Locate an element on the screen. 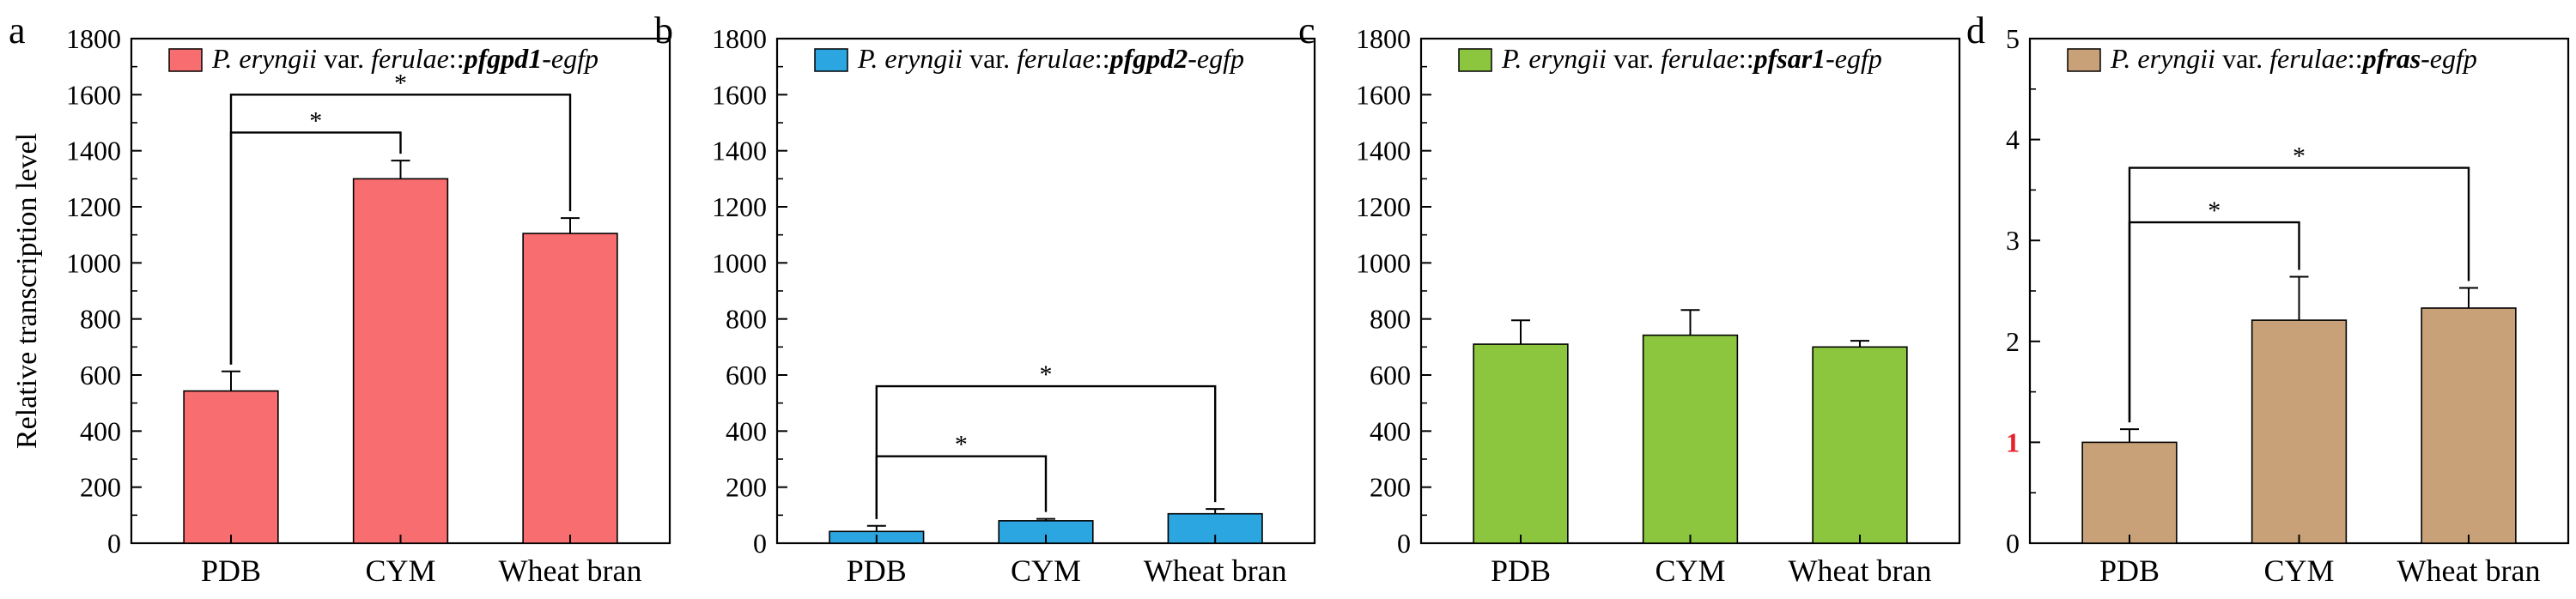  legend-label: P. eryngii var. ferulae::pfsar1-egfp is located at coordinates (1692, 58).